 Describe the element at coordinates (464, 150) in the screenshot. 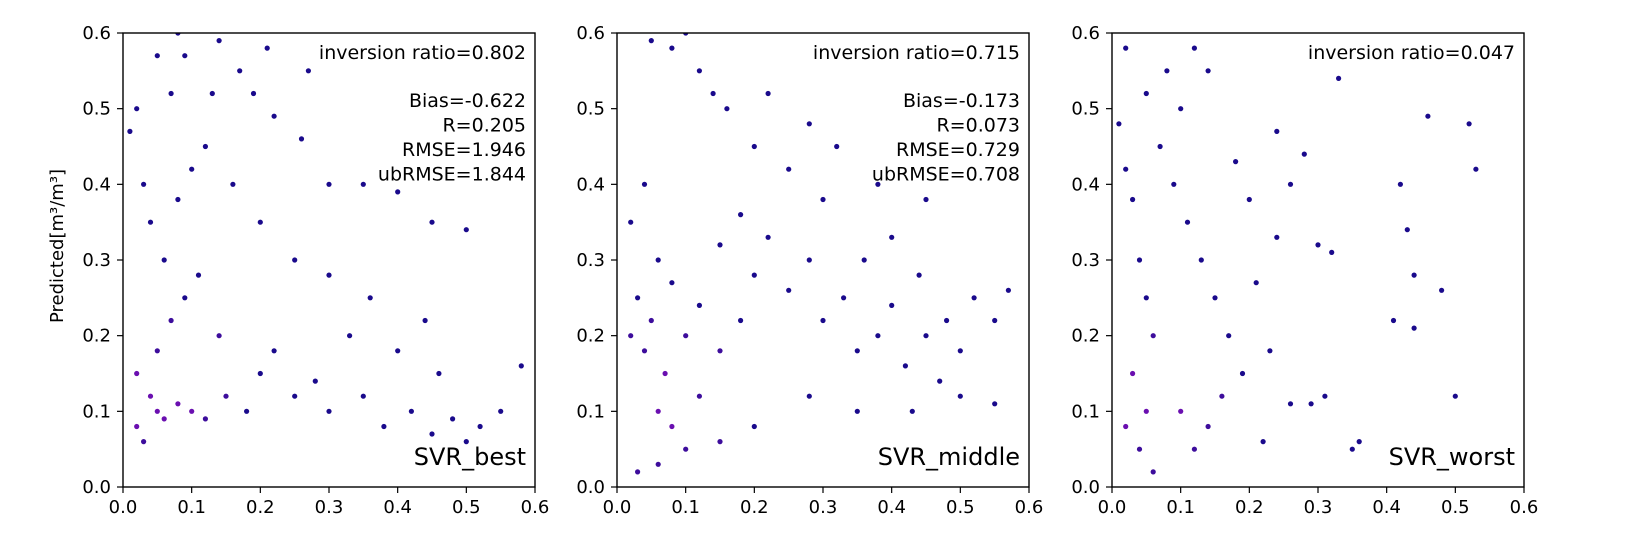

I see `stat-label: RMSE=1.946` at that location.